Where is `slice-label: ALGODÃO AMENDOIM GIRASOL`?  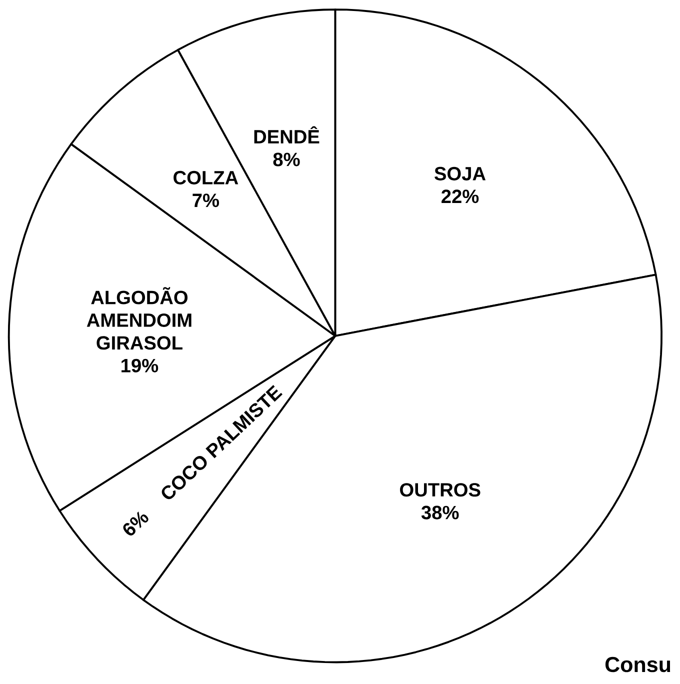
slice-label: ALGODÃO AMENDOIM GIRASOL is located at coordinates (139, 318).